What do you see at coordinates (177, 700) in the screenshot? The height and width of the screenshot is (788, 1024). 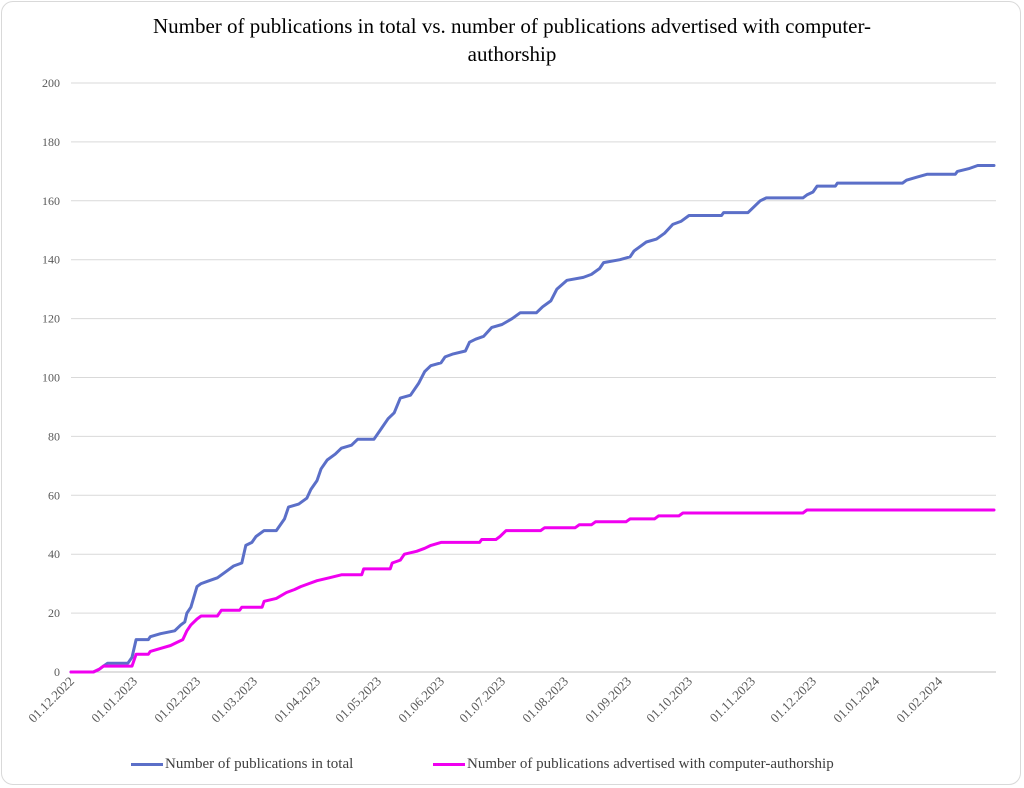 I see `x-tick-label: 01.02.2023` at bounding box center [177, 700].